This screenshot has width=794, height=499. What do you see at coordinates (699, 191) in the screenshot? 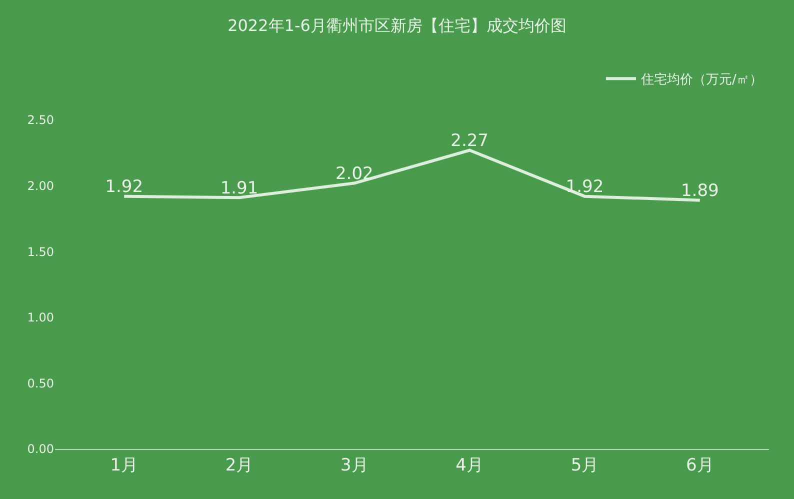
I see `data-label: 1.89` at bounding box center [699, 191].